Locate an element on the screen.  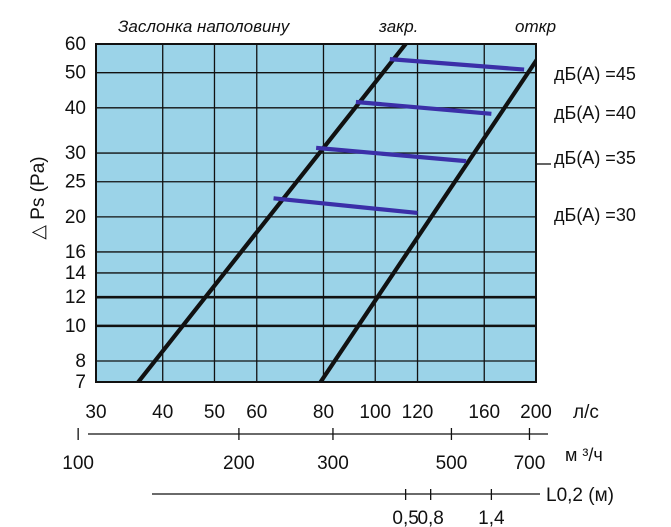
x-tick-l02-0,8: 0,8 is located at coordinates (430, 517).